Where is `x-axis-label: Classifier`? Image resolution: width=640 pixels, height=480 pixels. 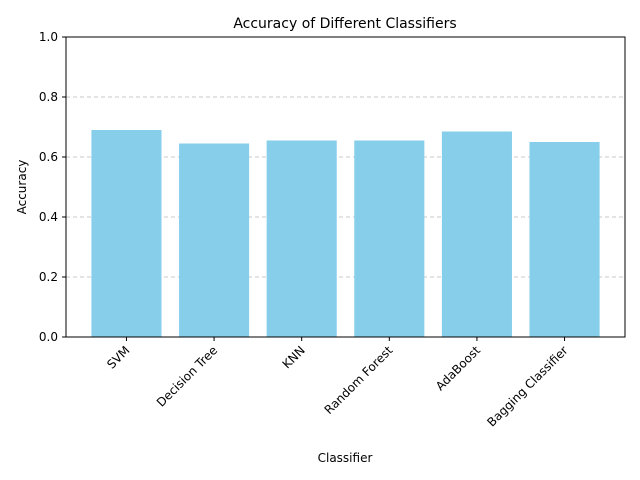
x-axis-label: Classifier is located at coordinates (345, 458).